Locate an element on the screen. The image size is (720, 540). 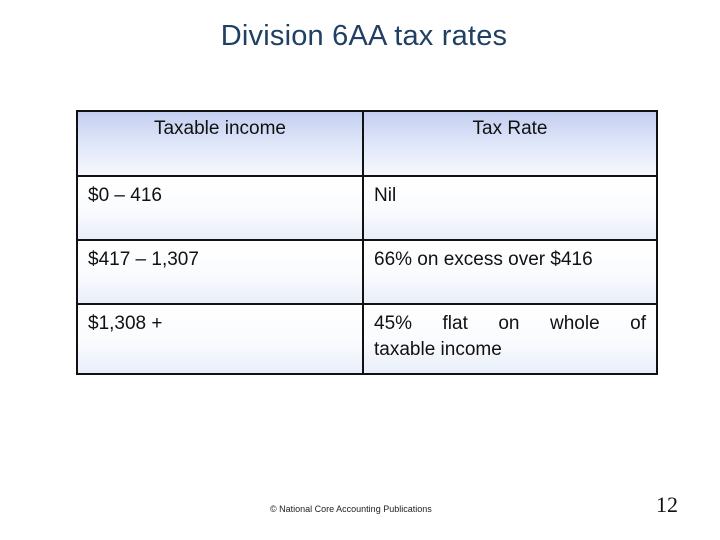
income-range-cell: $0 – 416 is located at coordinates (220, 208).